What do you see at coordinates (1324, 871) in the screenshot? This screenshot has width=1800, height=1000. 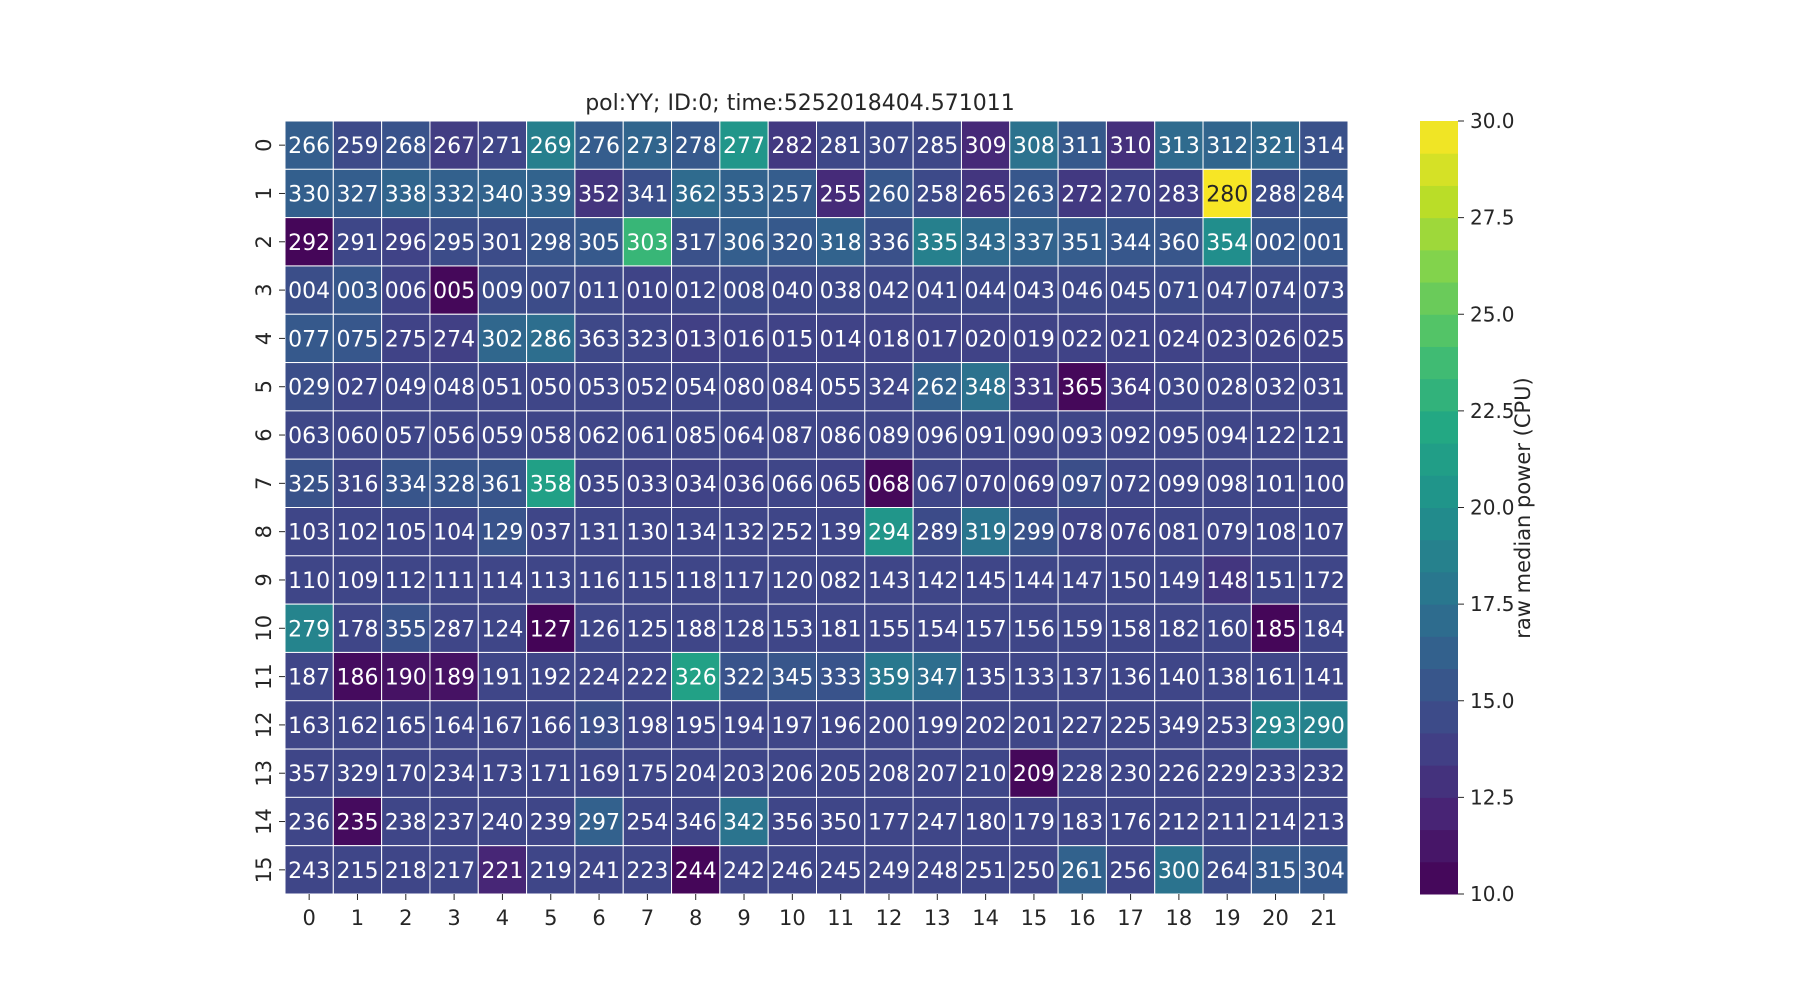 I see `cell-label: 304` at bounding box center [1324, 871].